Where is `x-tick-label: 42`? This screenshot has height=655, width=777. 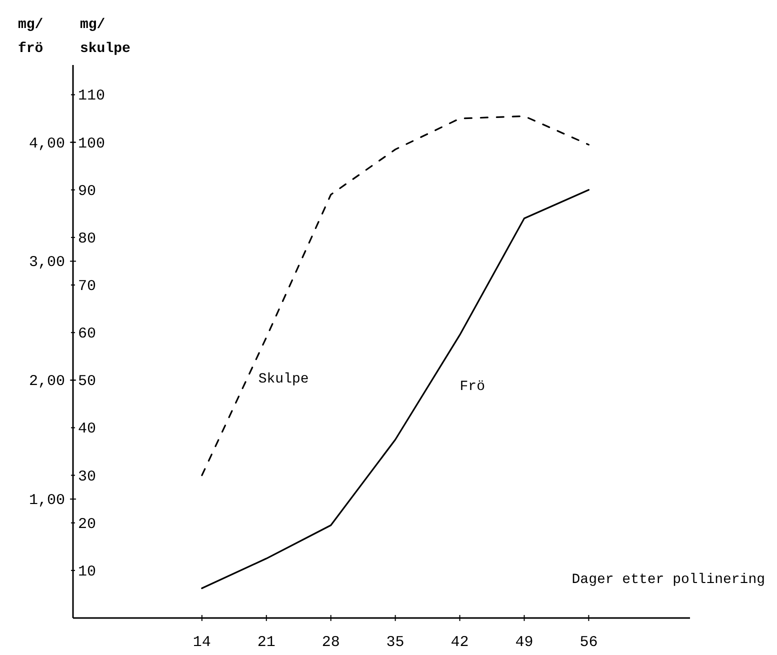 x-tick-label: 42 is located at coordinates (459, 642).